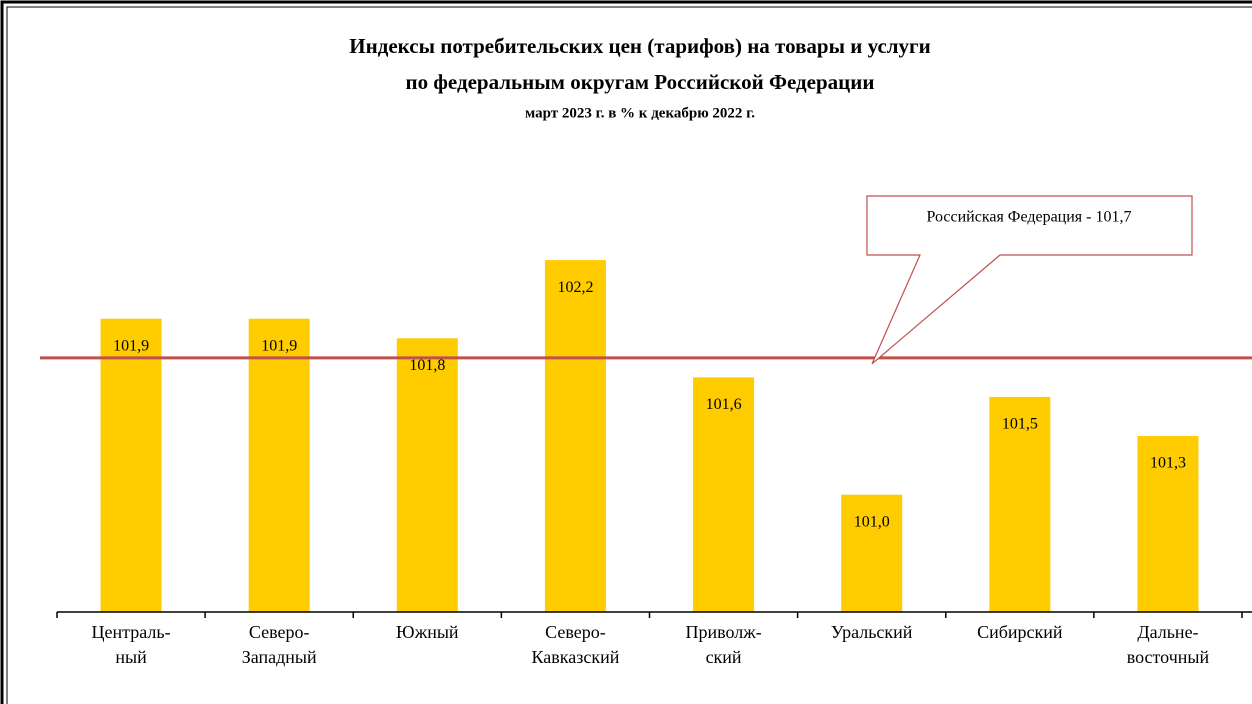 The height and width of the screenshot is (704, 1252). I want to click on x-tick-label: Уральский, so click(872, 632).